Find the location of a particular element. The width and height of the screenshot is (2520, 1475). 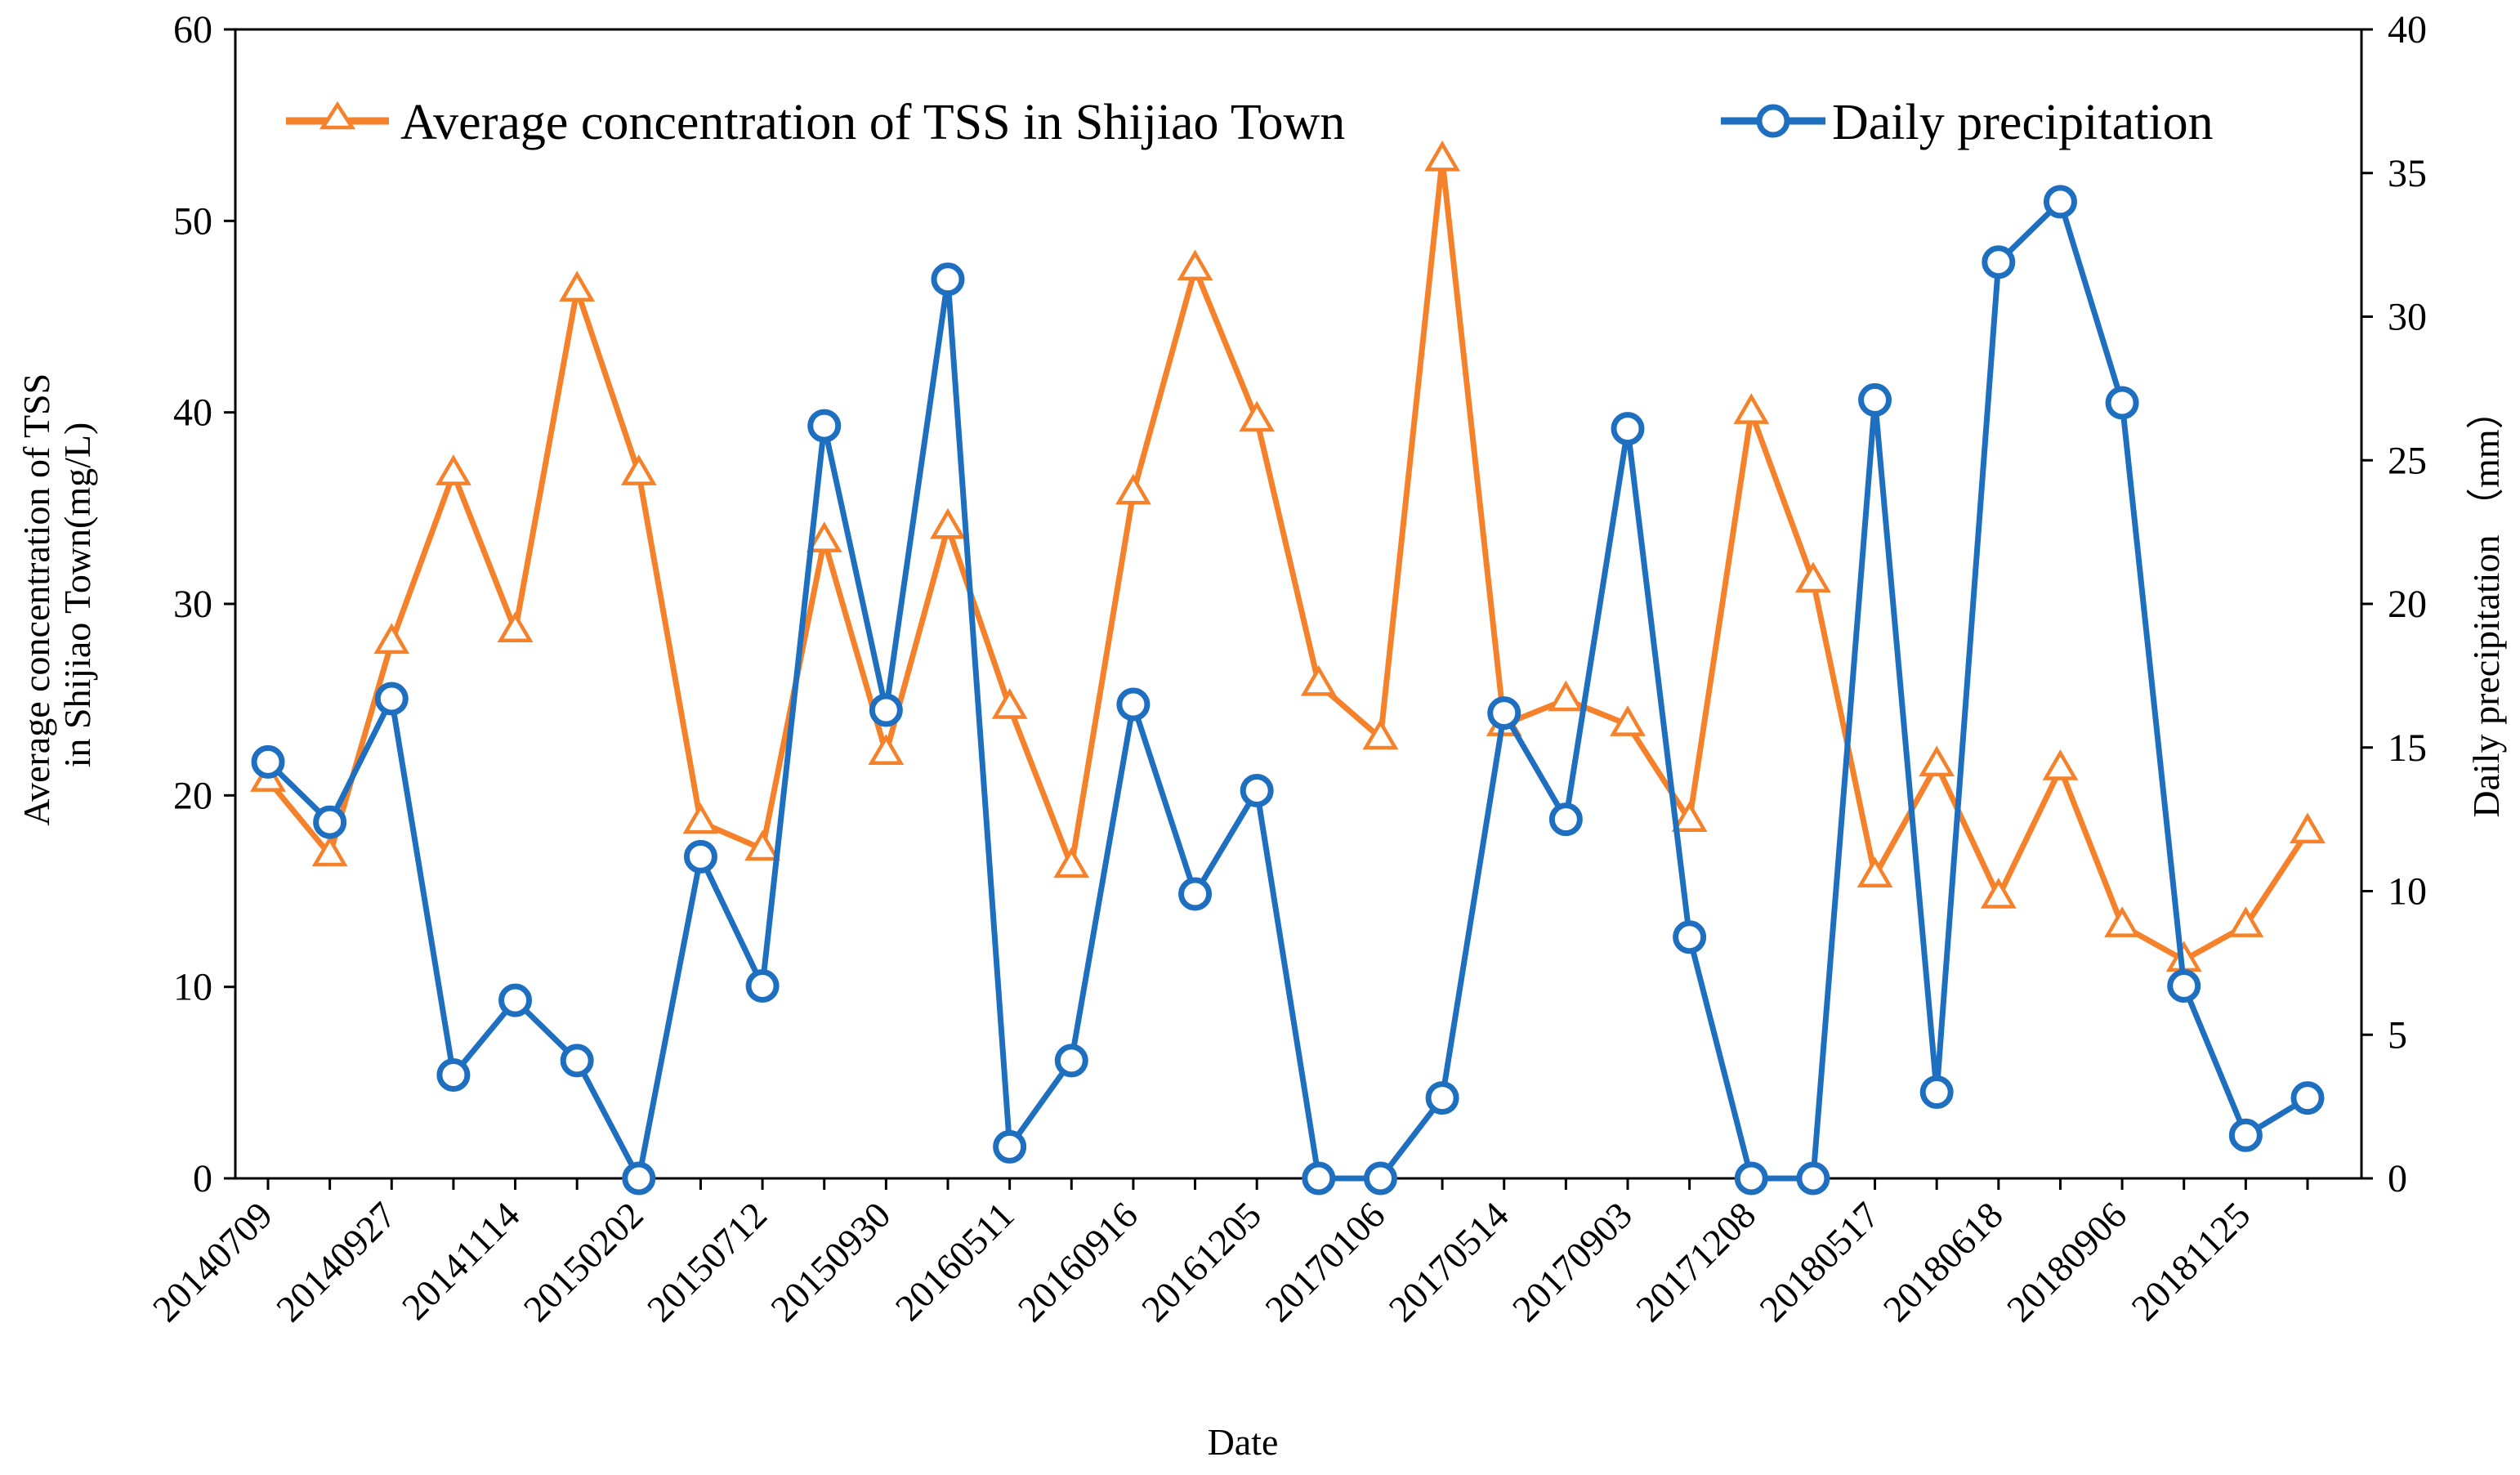

right-tick-label: 35 is located at coordinates (2407, 173).